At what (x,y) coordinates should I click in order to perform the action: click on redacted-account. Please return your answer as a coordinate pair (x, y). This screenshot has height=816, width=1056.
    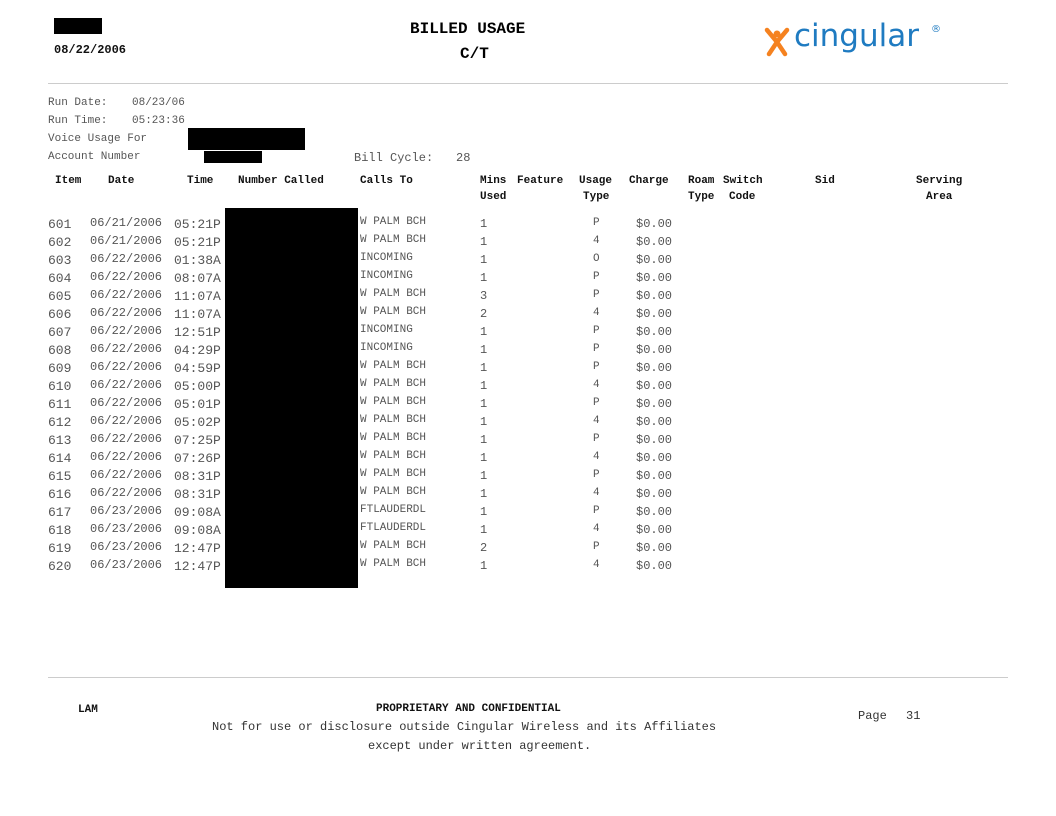
    Looking at the image, I should click on (233, 157).